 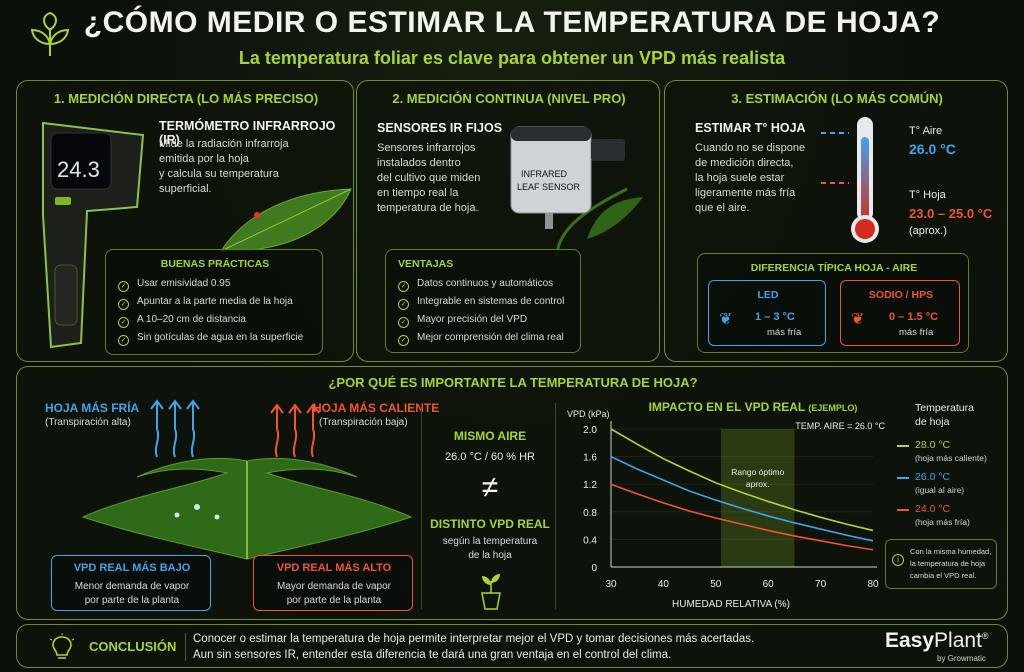 I want to click on hot-leaf-note: (Transpiración baja), so click(x=363, y=422).